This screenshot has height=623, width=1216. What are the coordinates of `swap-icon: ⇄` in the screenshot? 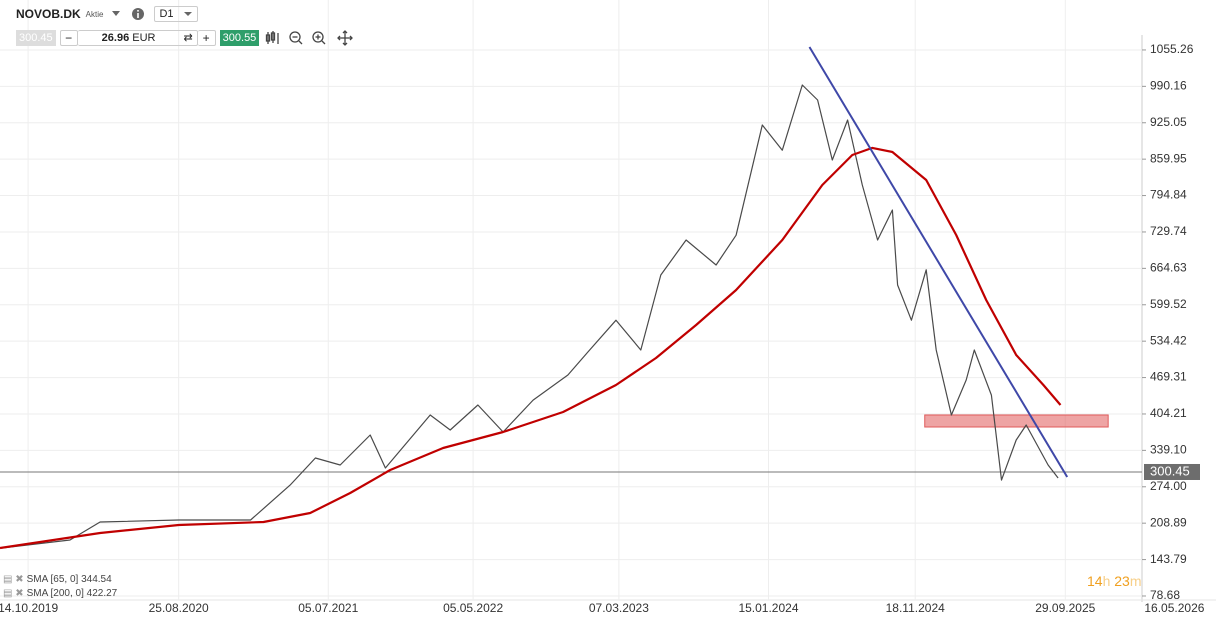 It's located at (188, 38).